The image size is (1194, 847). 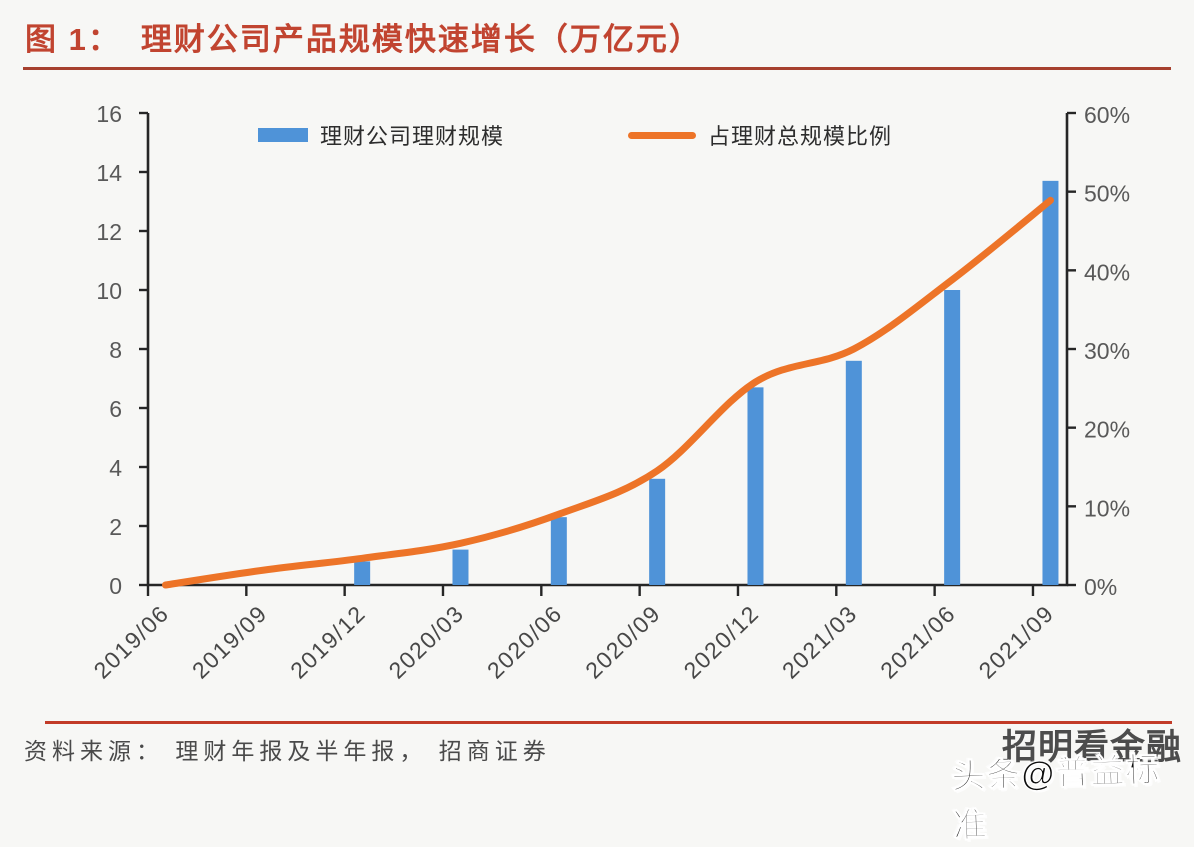 What do you see at coordinates (1107, 272) in the screenshot?
I see `right-axis-tick-label: 40%` at bounding box center [1107, 272].